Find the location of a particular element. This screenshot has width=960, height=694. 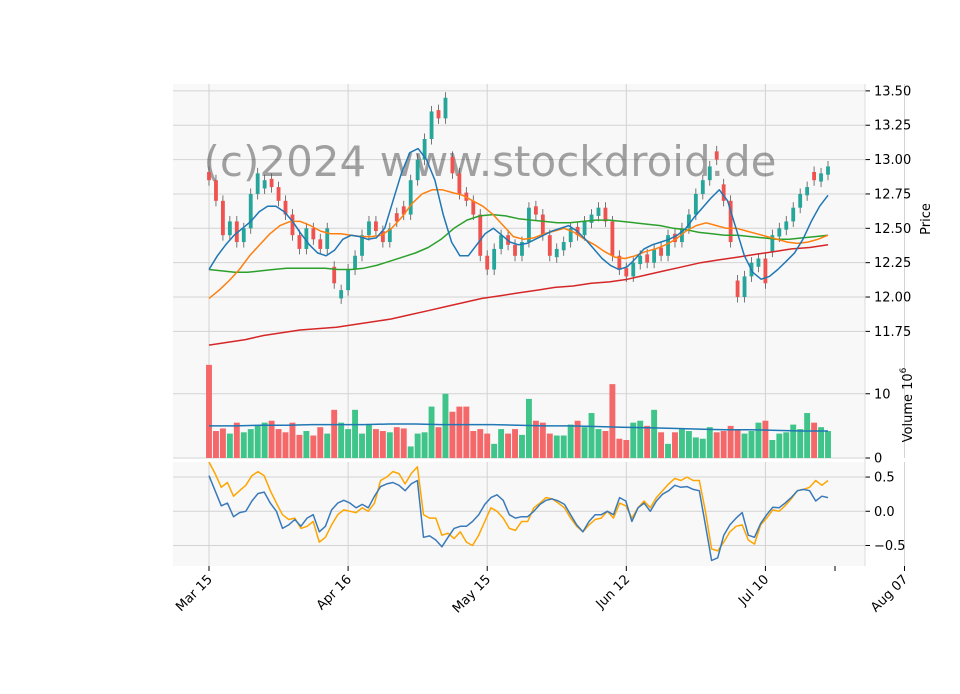

volume-tick-label: 10 is located at coordinates (882, 394).